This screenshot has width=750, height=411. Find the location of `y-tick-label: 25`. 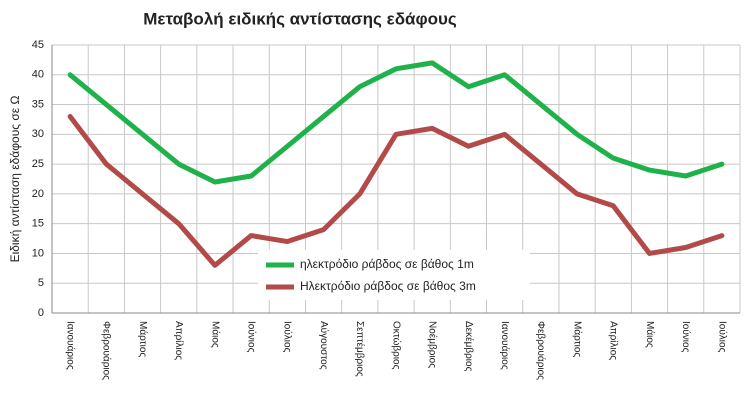

y-tick-label: 25 is located at coordinates (38, 164).